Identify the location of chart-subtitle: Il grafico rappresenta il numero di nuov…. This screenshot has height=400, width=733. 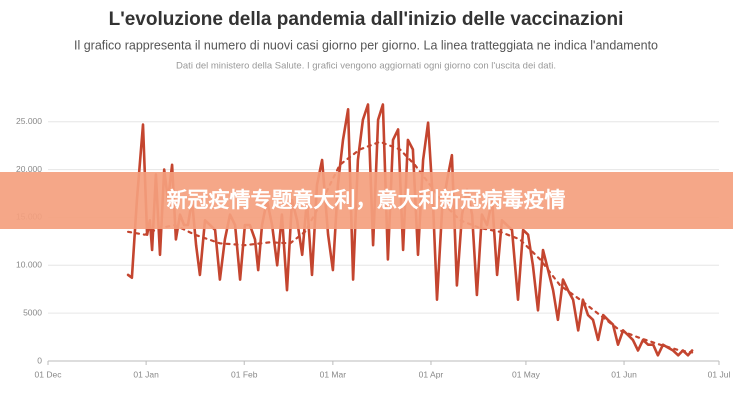
(366, 45).